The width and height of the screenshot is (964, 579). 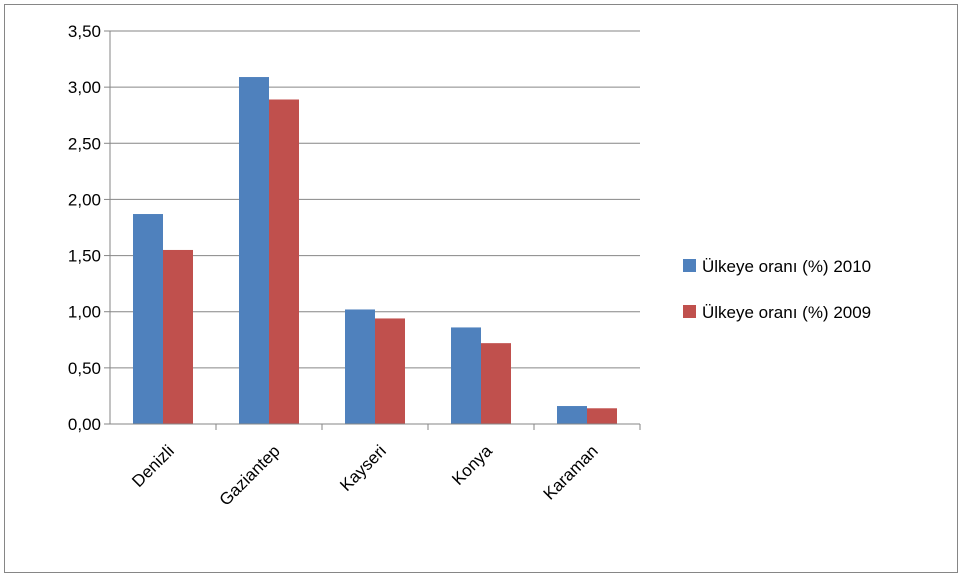 I want to click on y-tick-label: 3,50, so click(x=84, y=31).